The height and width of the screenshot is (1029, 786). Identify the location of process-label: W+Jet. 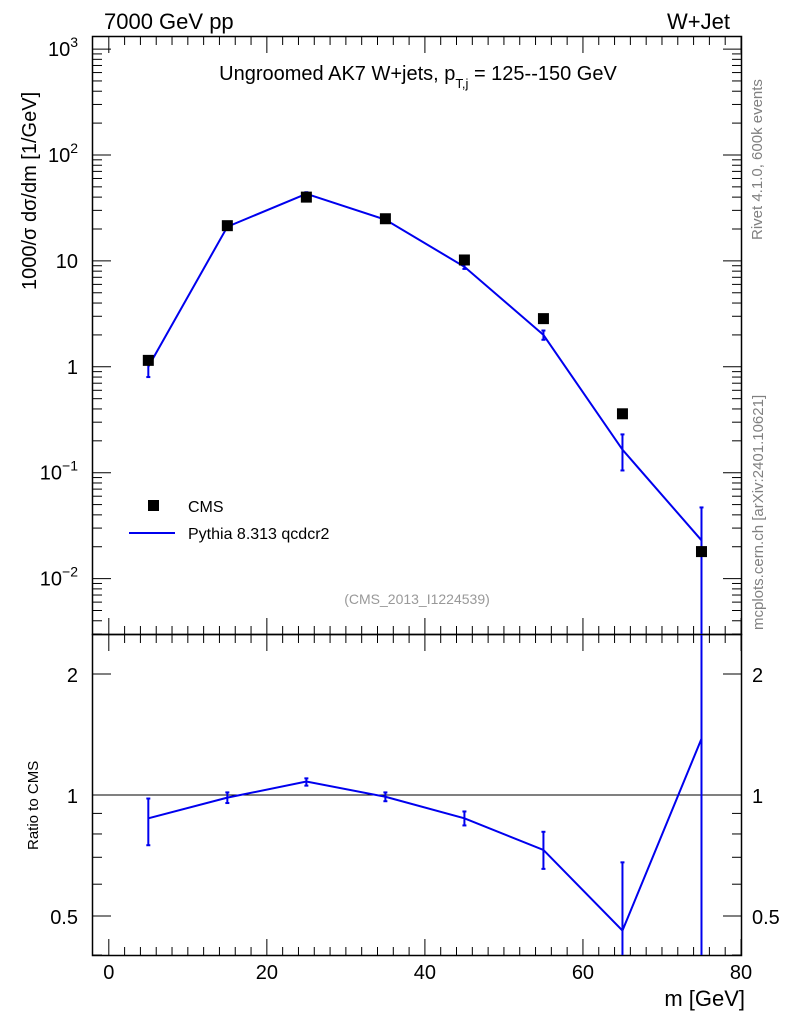
(698, 21).